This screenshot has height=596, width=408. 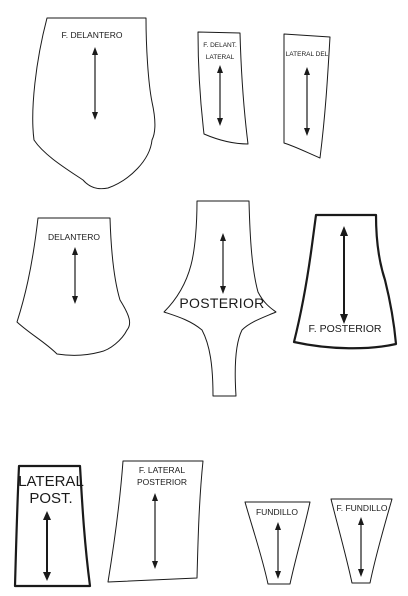 What do you see at coordinates (307, 54) in the screenshot?
I see `label-lateral-del: LATERAL DEL` at bounding box center [307, 54].